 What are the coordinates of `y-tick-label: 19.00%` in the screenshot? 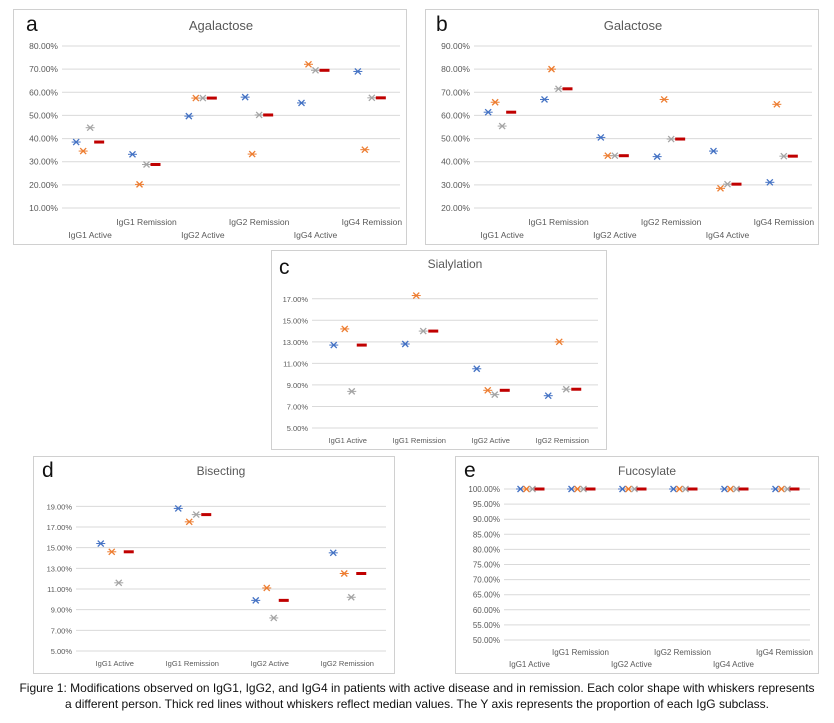 It's located at (60, 506).